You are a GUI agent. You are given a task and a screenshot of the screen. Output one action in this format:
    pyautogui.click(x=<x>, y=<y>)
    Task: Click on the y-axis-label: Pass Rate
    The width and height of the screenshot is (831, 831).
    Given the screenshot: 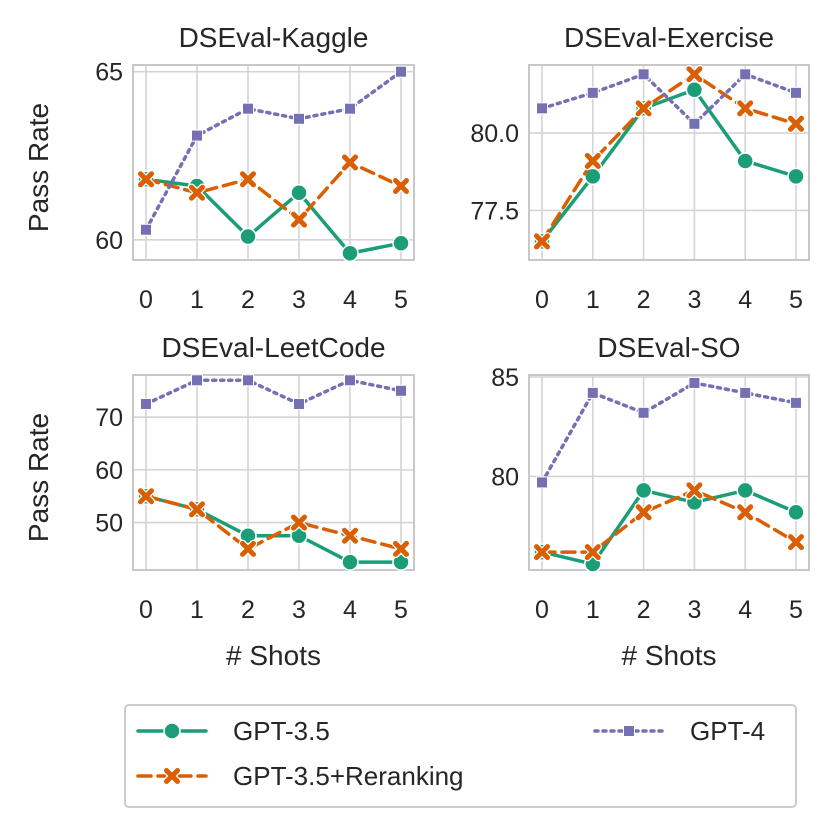 What is the action you would take?
    pyautogui.click(x=38, y=167)
    